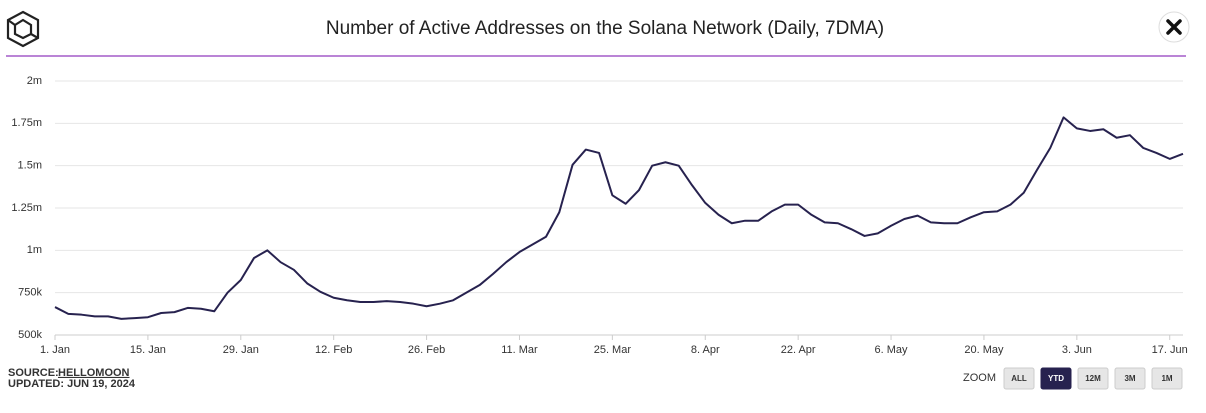 This screenshot has height=413, width=1206. What do you see at coordinates (613, 350) in the screenshot?
I see `x-tick-label: 25. Mar` at bounding box center [613, 350].